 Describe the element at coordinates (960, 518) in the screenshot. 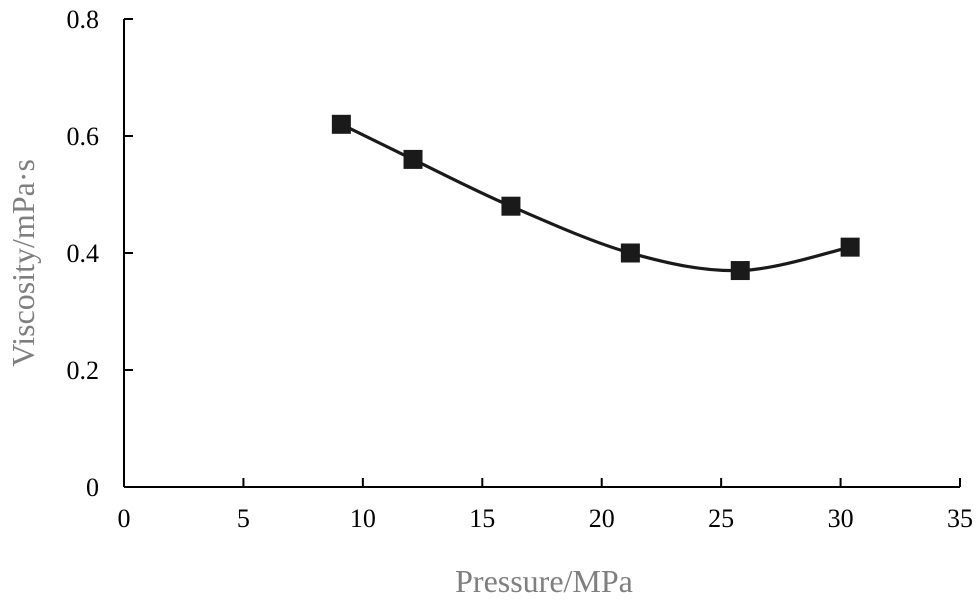

I see `x-tick-label: 35` at that location.